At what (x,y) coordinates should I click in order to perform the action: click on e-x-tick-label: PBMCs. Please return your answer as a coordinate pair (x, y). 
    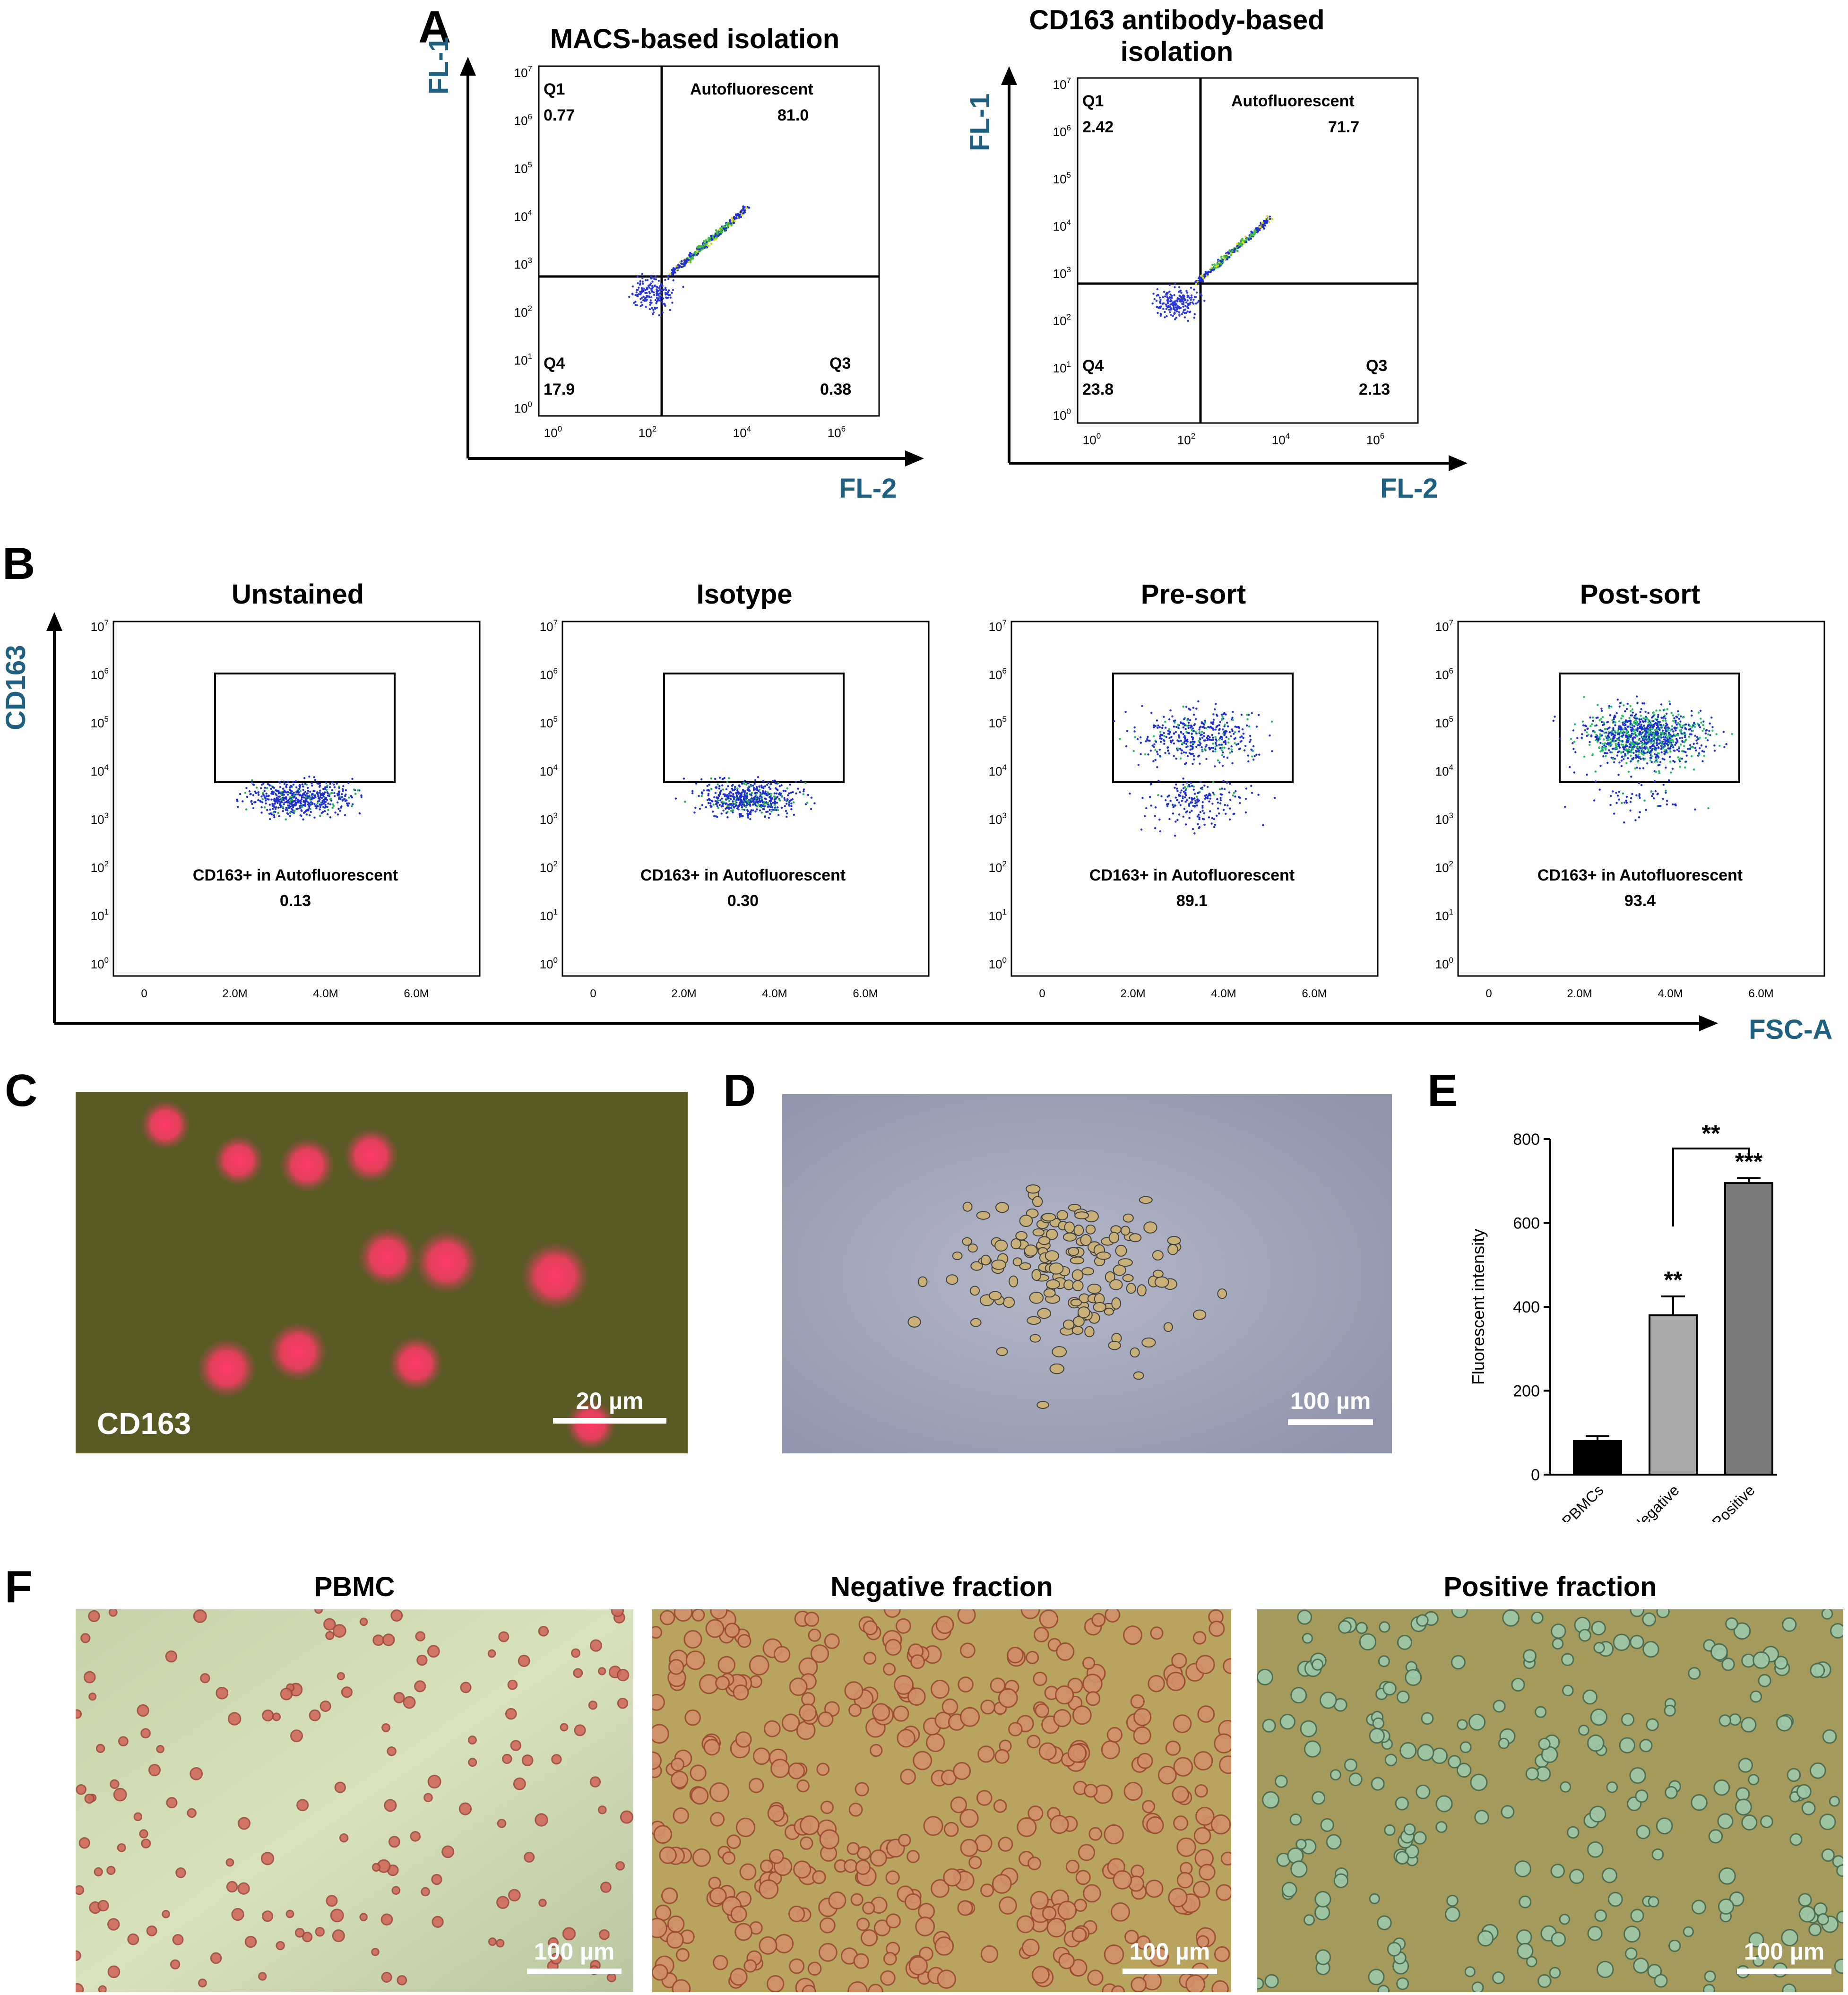
    Looking at the image, I should click on (1583, 1501).